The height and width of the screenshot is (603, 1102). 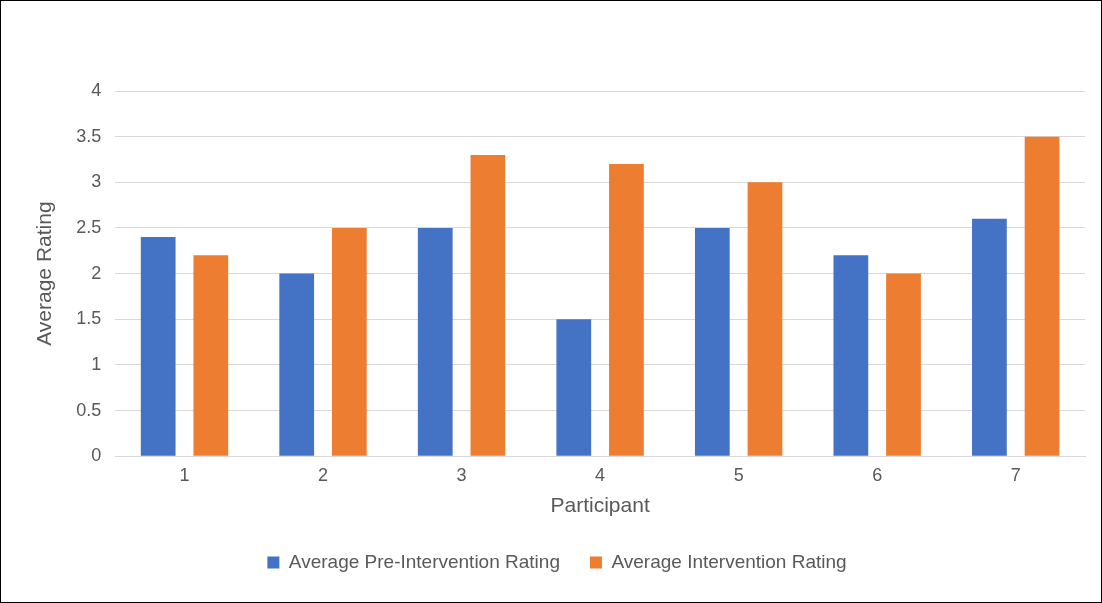 What do you see at coordinates (323, 474) in the screenshot?
I see `x-tick-label: 2` at bounding box center [323, 474].